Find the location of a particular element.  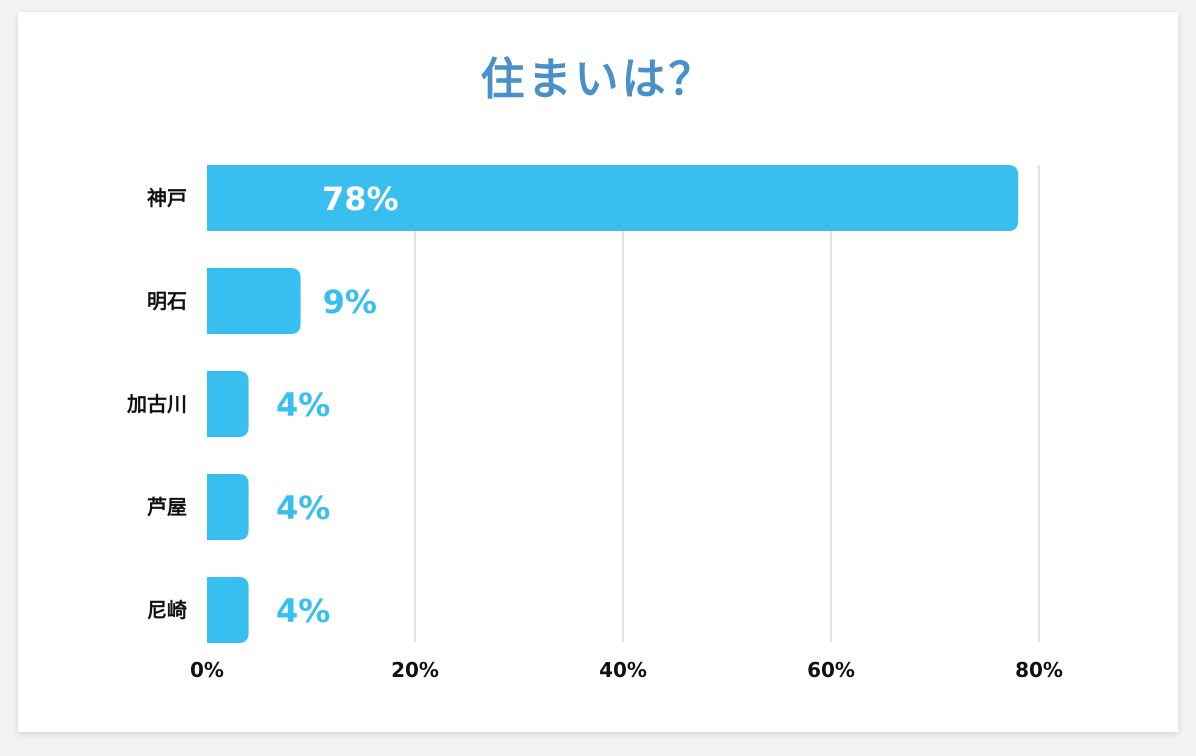

category-label: 芦屋 is located at coordinates (167, 507).